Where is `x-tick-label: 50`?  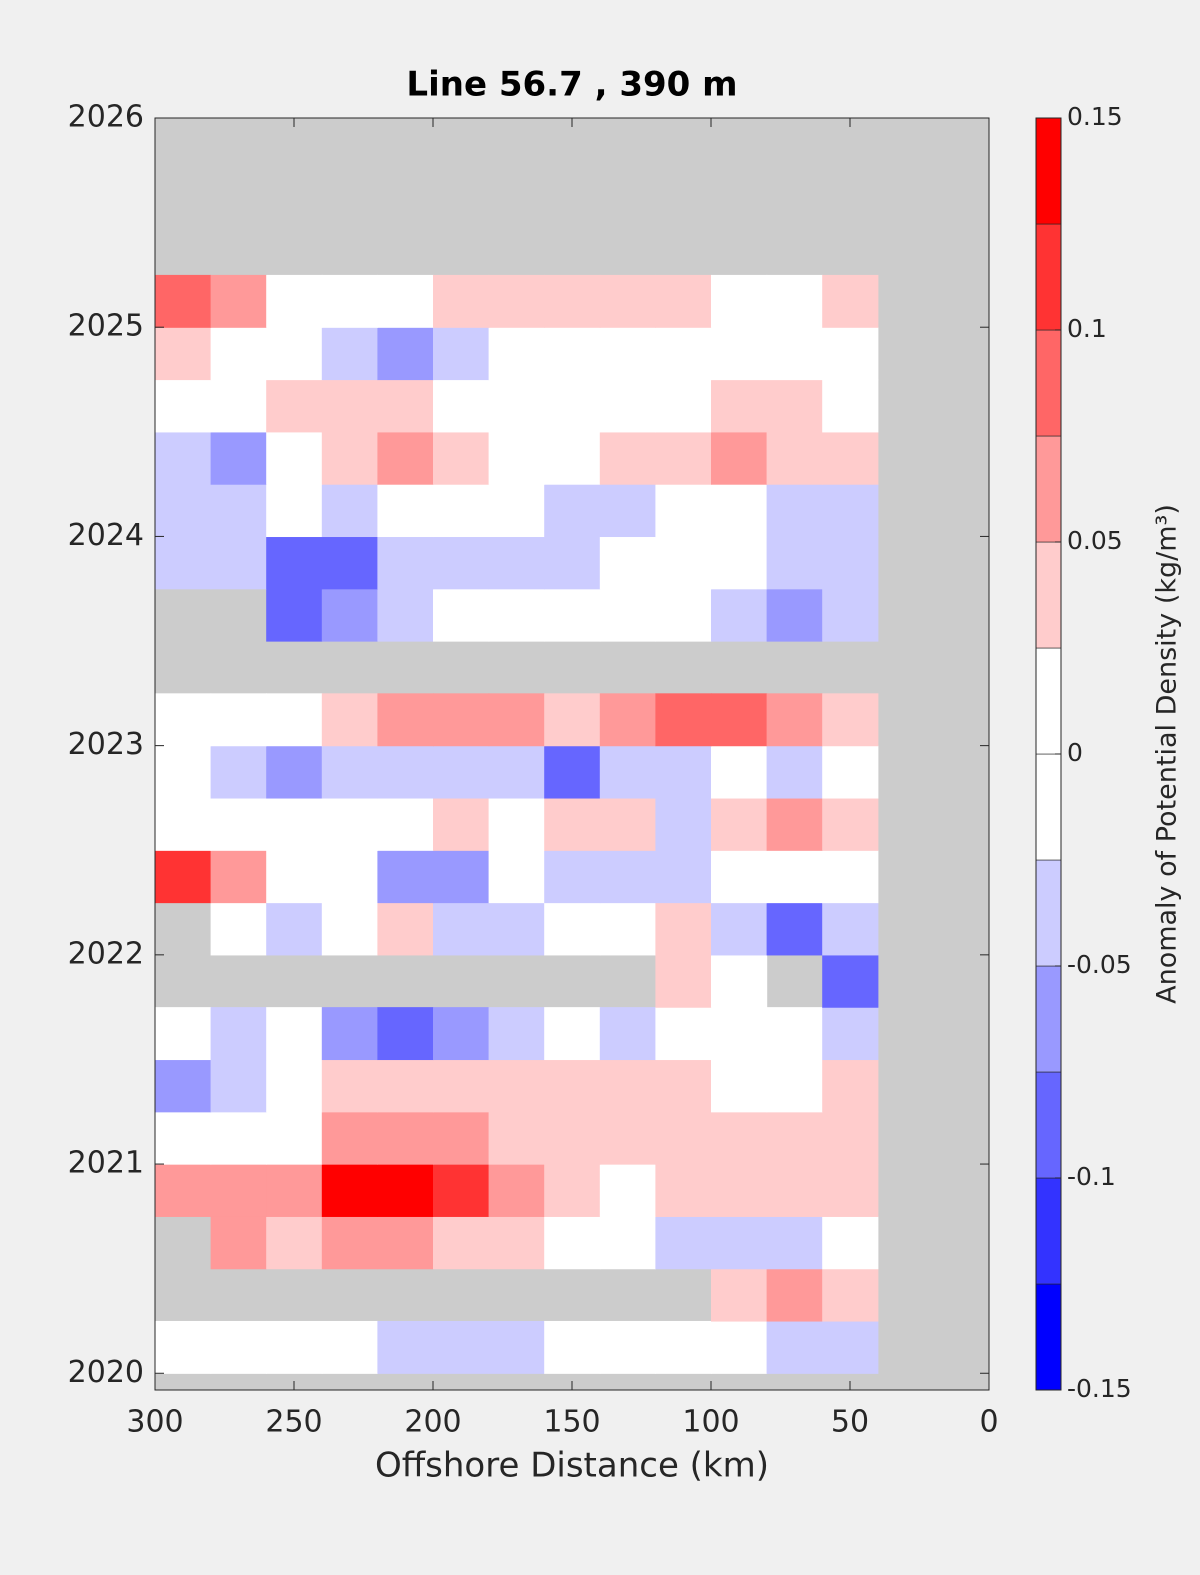
x-tick-label: 50 is located at coordinates (850, 1422).